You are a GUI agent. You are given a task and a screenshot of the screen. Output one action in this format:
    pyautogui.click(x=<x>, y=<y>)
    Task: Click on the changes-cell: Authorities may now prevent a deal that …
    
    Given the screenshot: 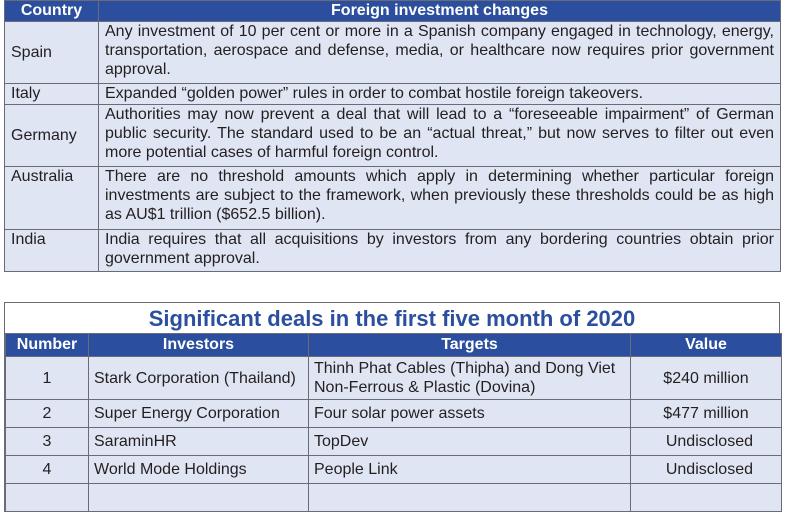 What is the action you would take?
    pyautogui.click(x=439, y=135)
    